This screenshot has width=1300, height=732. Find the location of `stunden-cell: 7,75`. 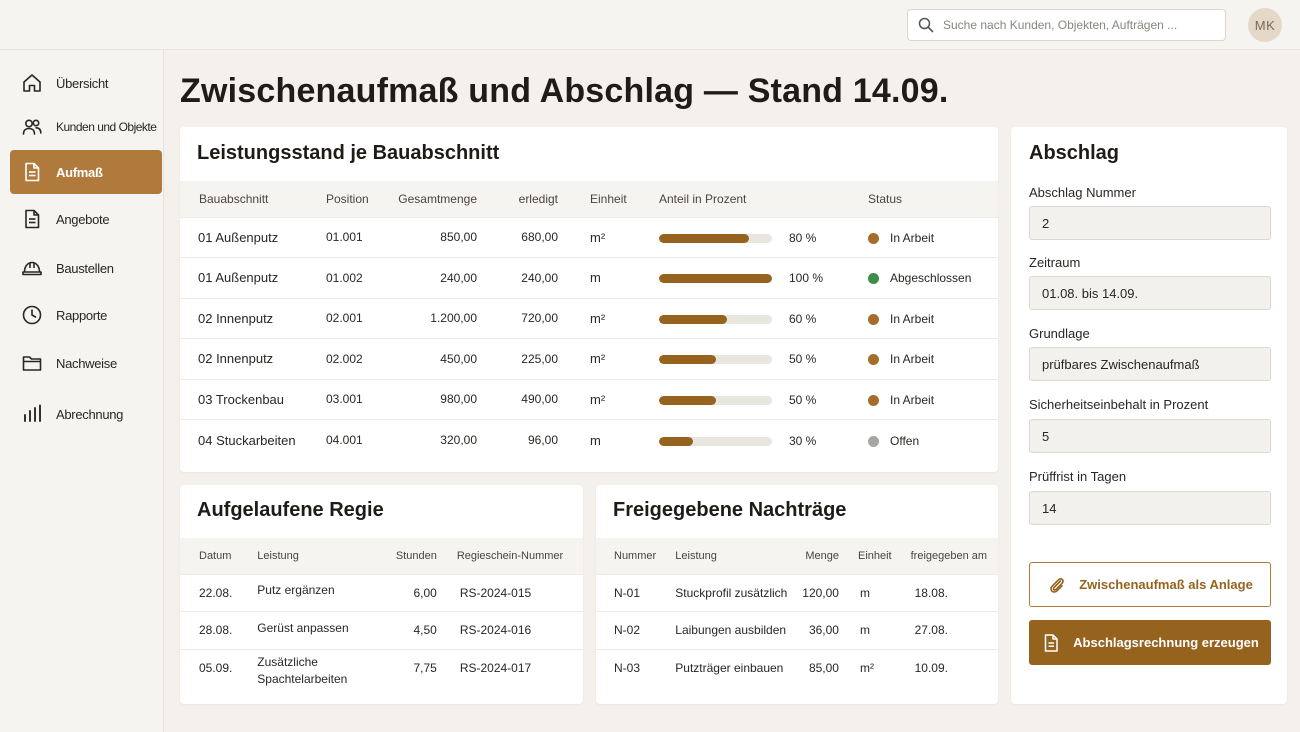

stunden-cell: 7,75 is located at coordinates (416, 670).